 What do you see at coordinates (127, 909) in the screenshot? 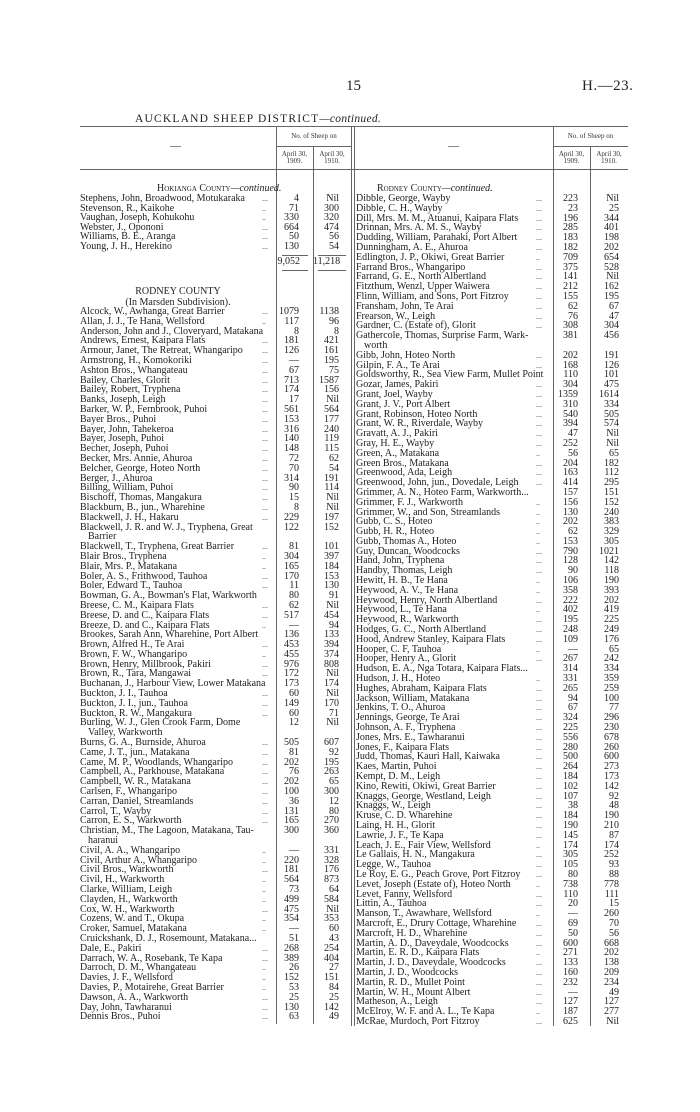
I see `owner-name: Cox, W. H., Warkworth` at bounding box center [127, 909].